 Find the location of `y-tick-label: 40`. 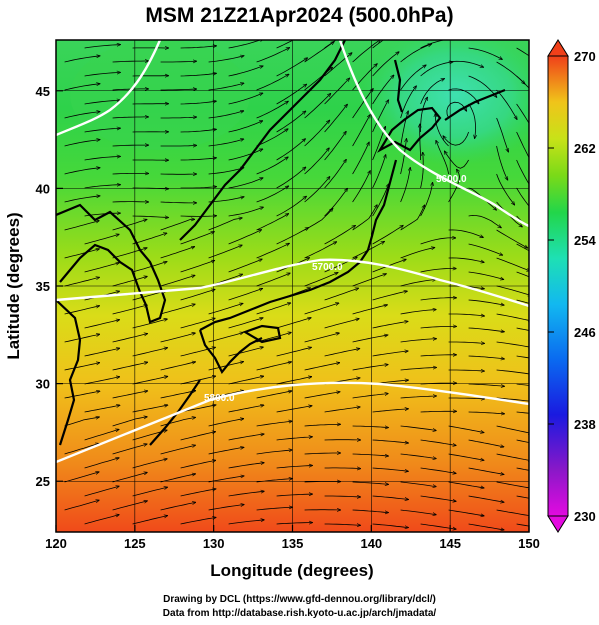

y-tick-label: 40 is located at coordinates (43, 188).